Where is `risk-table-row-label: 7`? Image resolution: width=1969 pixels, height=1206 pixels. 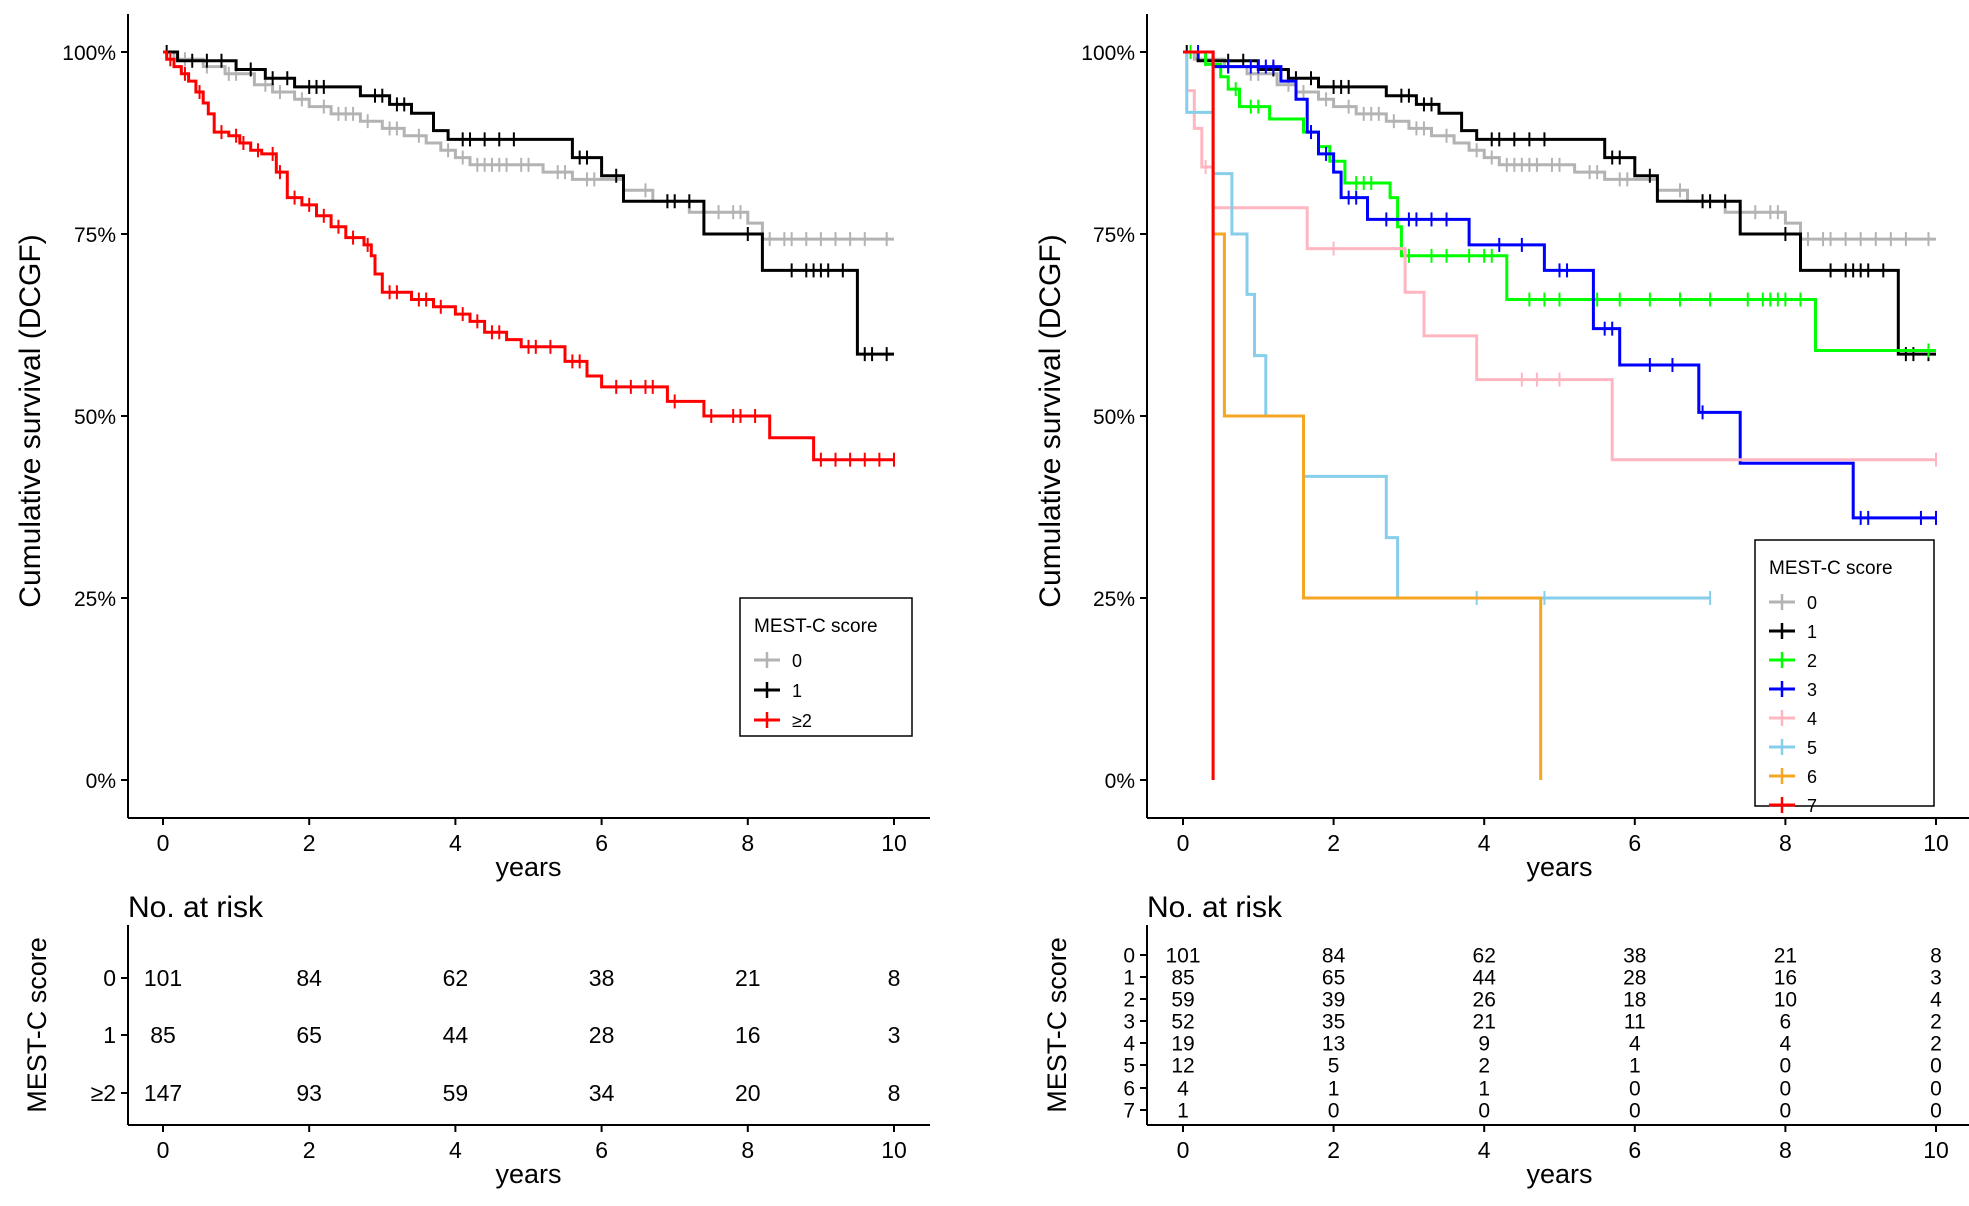
risk-table-row-label: 7 is located at coordinates (1129, 1110).